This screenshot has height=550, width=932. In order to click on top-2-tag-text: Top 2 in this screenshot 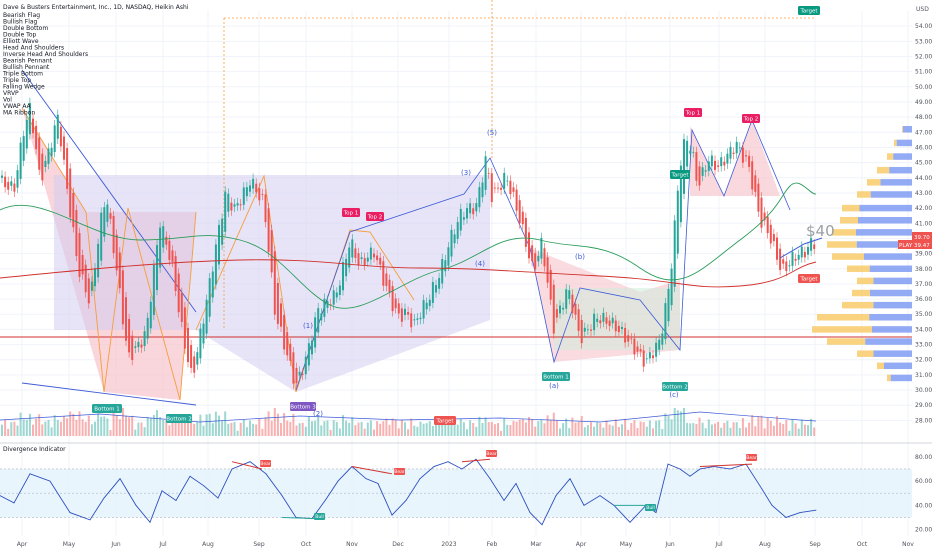, I will do `click(375, 217)`.